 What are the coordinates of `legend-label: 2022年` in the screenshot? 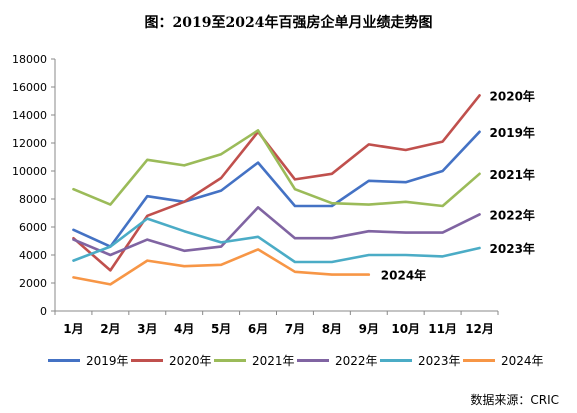 It's located at (356, 360).